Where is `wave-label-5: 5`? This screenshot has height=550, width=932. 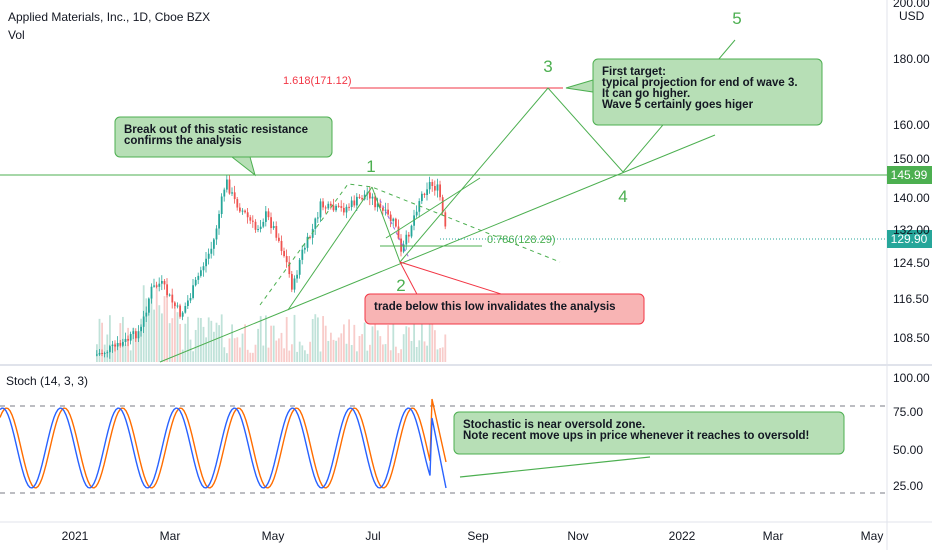 wave-label-5: 5 is located at coordinates (736, 18).